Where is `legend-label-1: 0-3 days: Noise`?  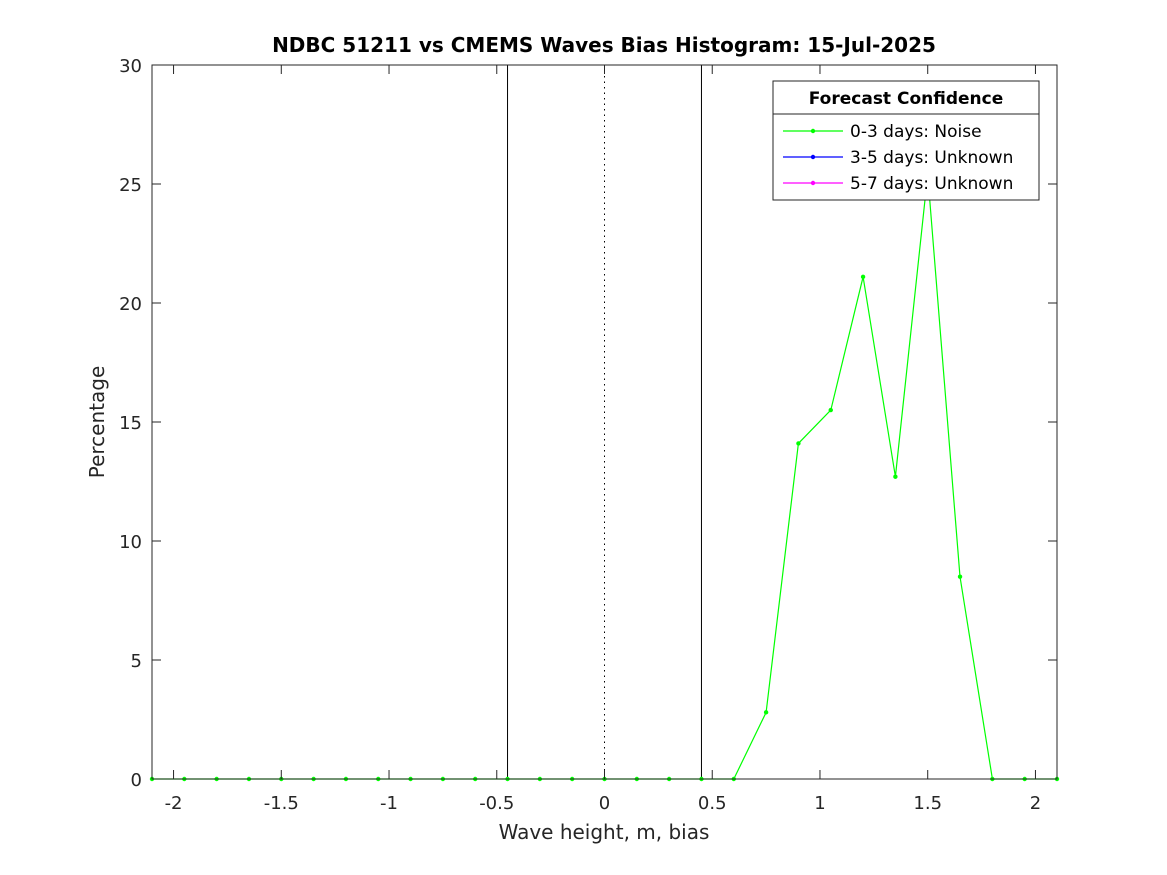
legend-label-1: 0-3 days: Noise is located at coordinates (916, 132).